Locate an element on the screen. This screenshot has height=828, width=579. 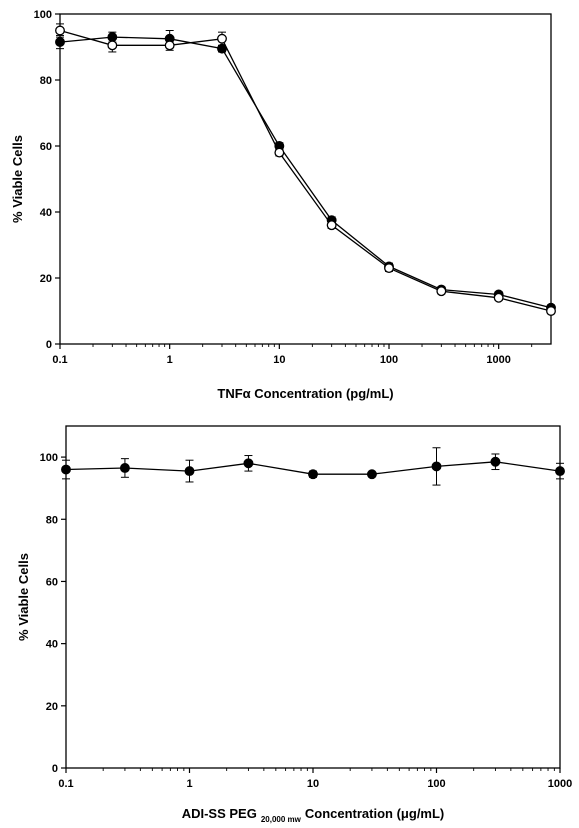
x-axis-label: TNFα Concentration (pg/mL) is located at coordinates (305, 393).